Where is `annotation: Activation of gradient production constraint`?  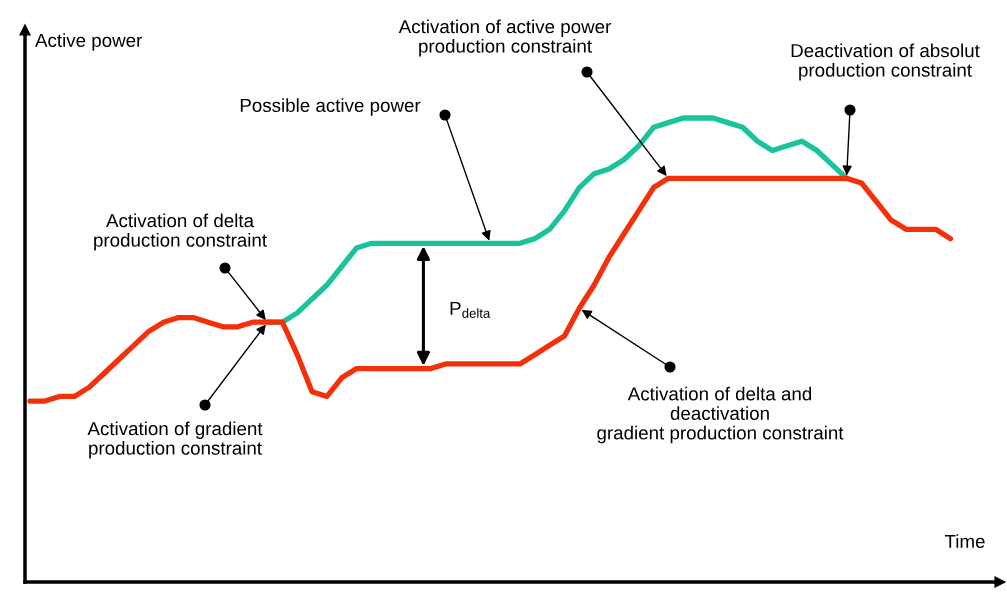
annotation: Activation of gradient production constraint is located at coordinates (175, 440).